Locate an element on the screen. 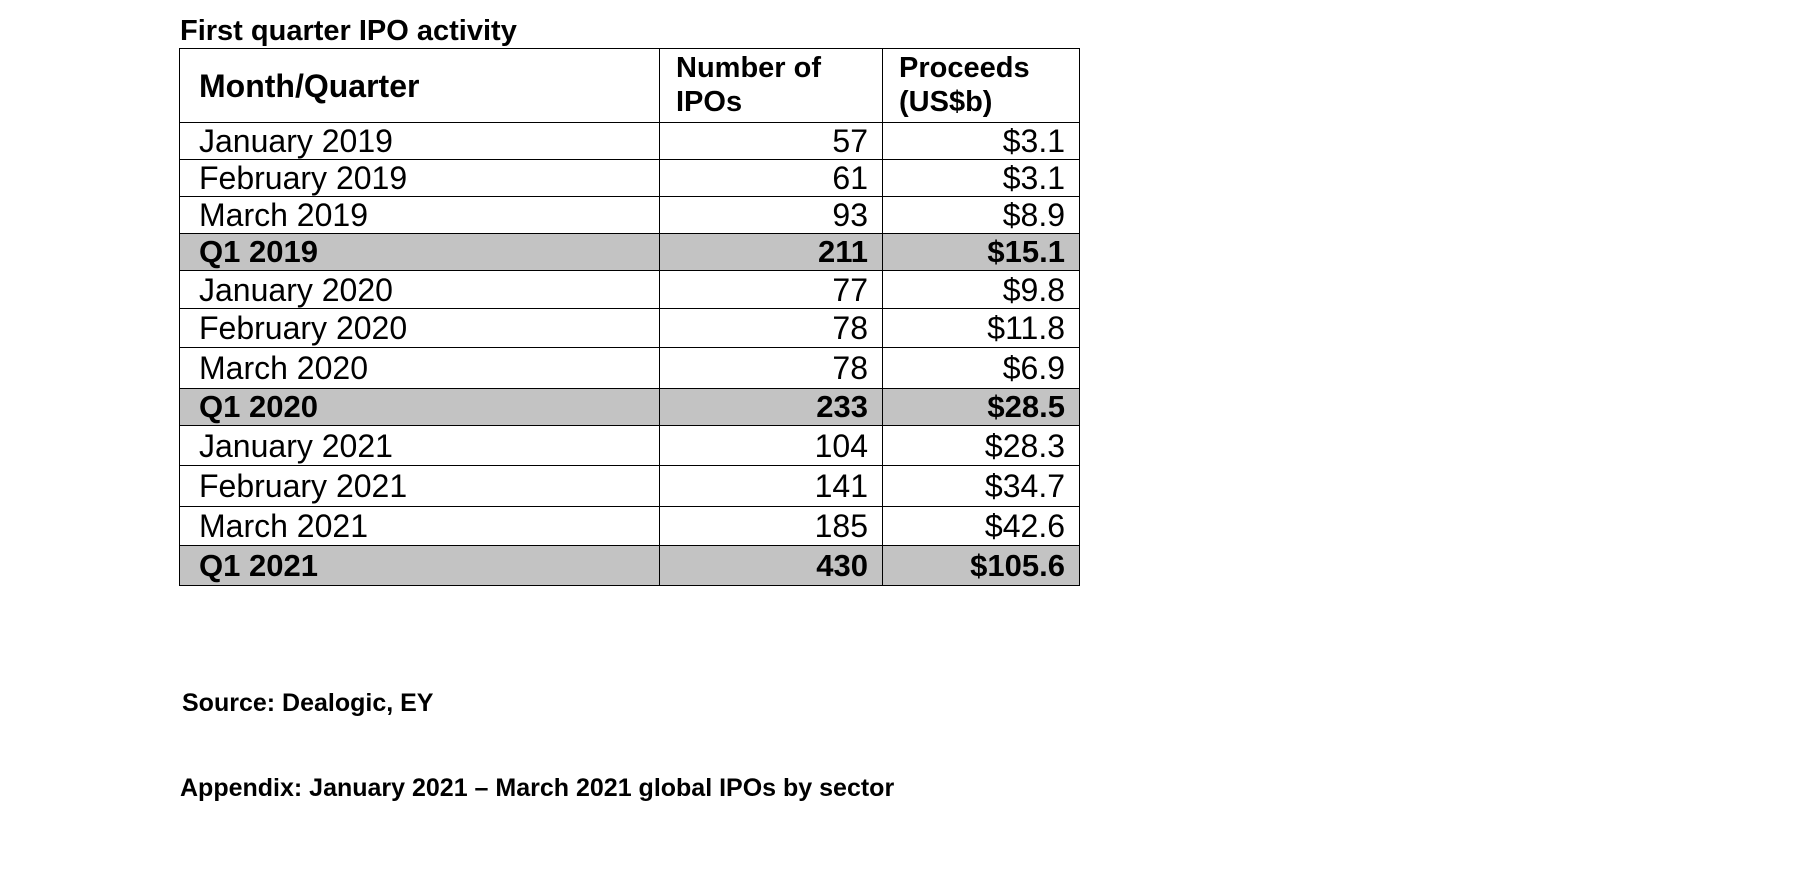 The width and height of the screenshot is (1800, 886). table-row: January 2019 57 $3.1 is located at coordinates (629, 141).